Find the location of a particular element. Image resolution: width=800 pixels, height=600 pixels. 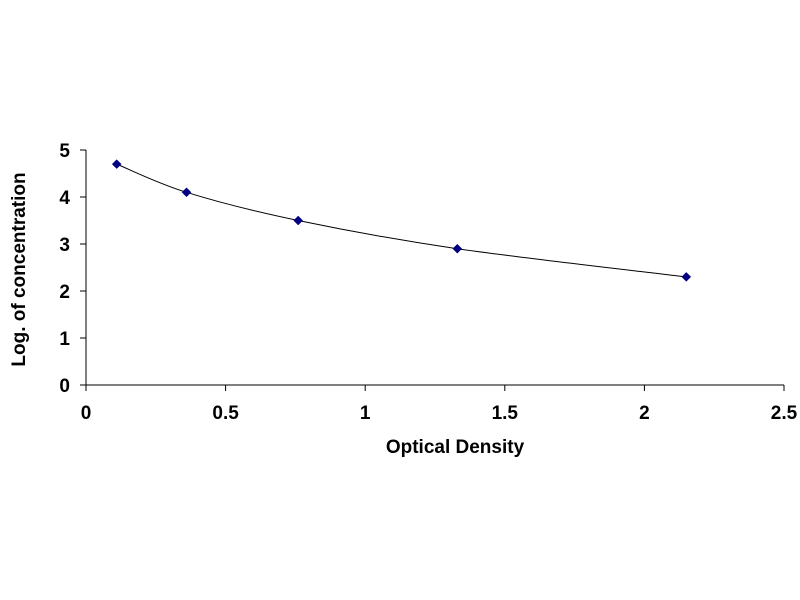

x-tick-label: 1.5 is located at coordinates (505, 413).